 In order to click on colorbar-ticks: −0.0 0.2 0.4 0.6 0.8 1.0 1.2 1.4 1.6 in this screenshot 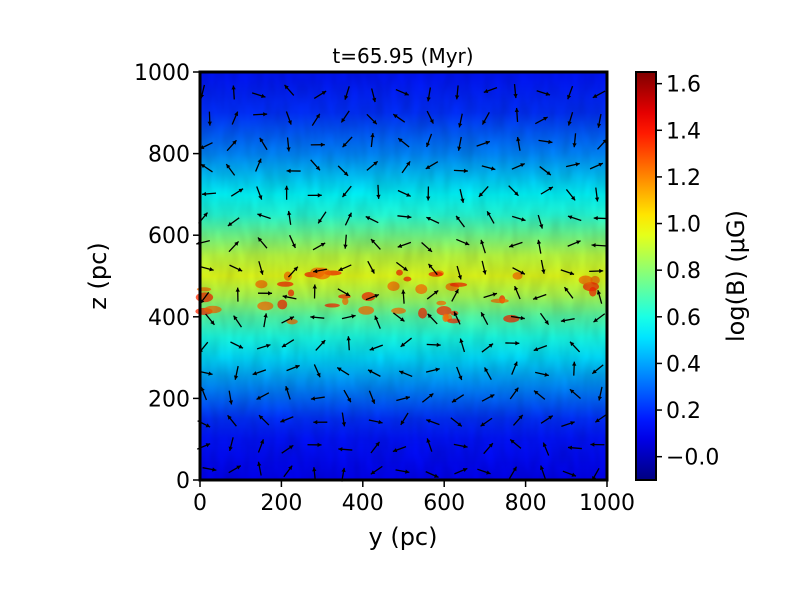, I will do `click(687, 272)`.